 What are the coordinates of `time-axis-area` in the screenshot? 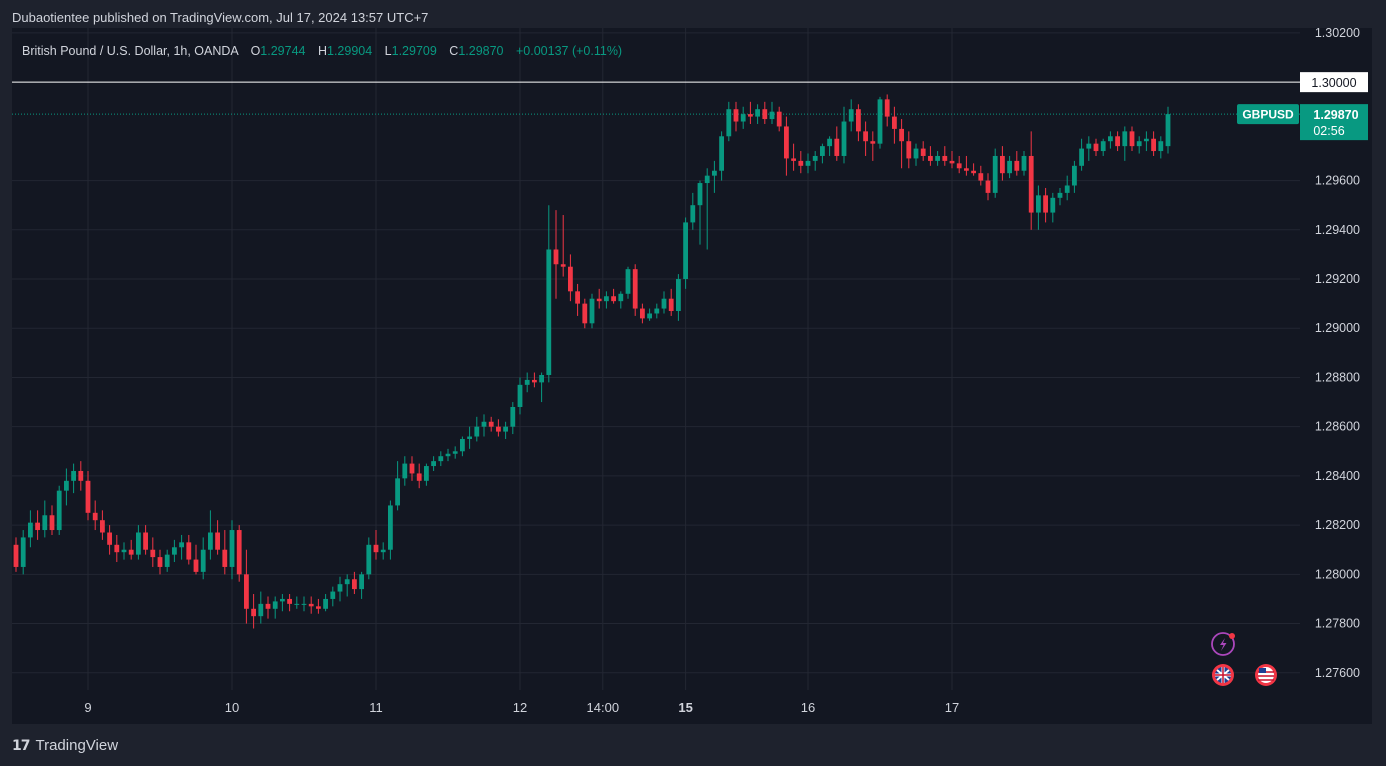 It's located at (692, 707).